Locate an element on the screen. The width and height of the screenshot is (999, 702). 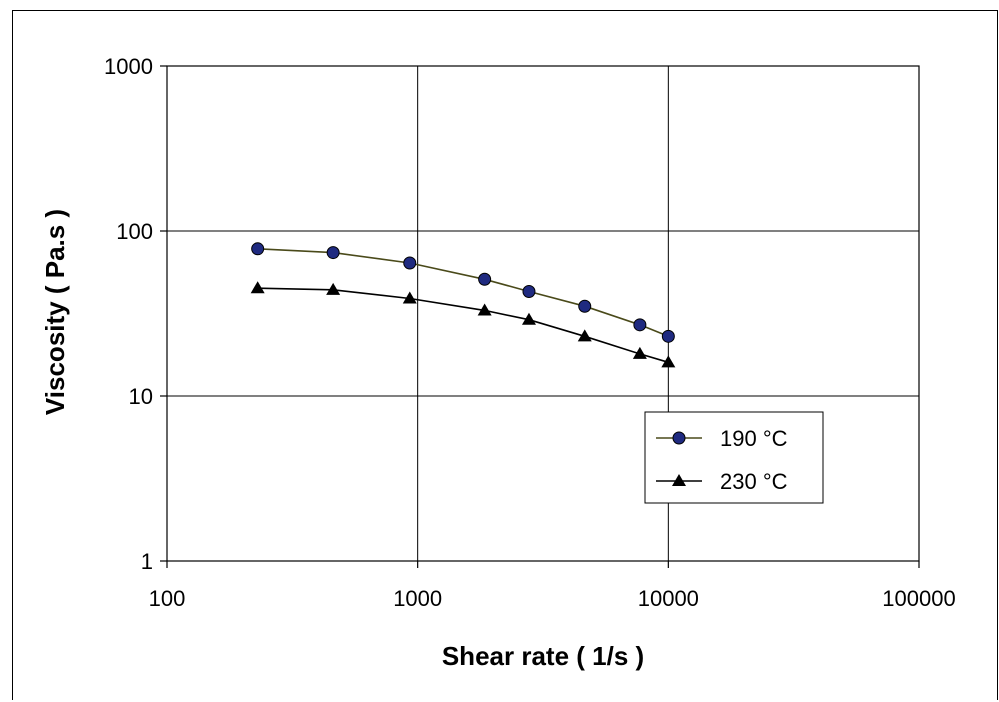
y-tick-label: 10 is located at coordinates (141, 396).